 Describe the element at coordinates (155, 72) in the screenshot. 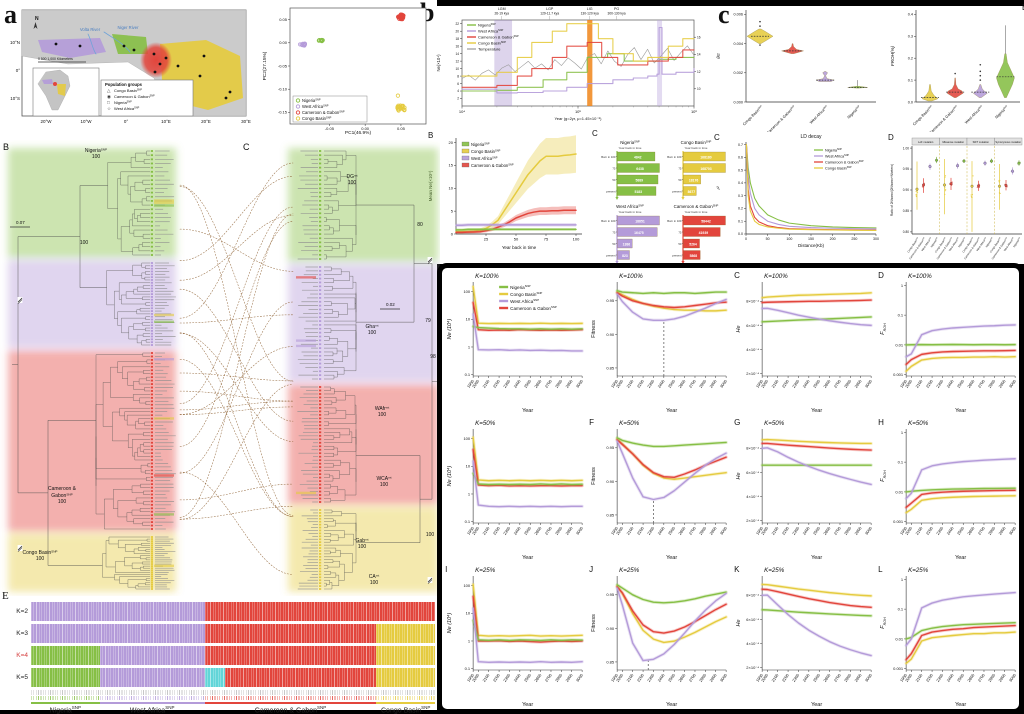

I see `sample-point-ci` at that location.